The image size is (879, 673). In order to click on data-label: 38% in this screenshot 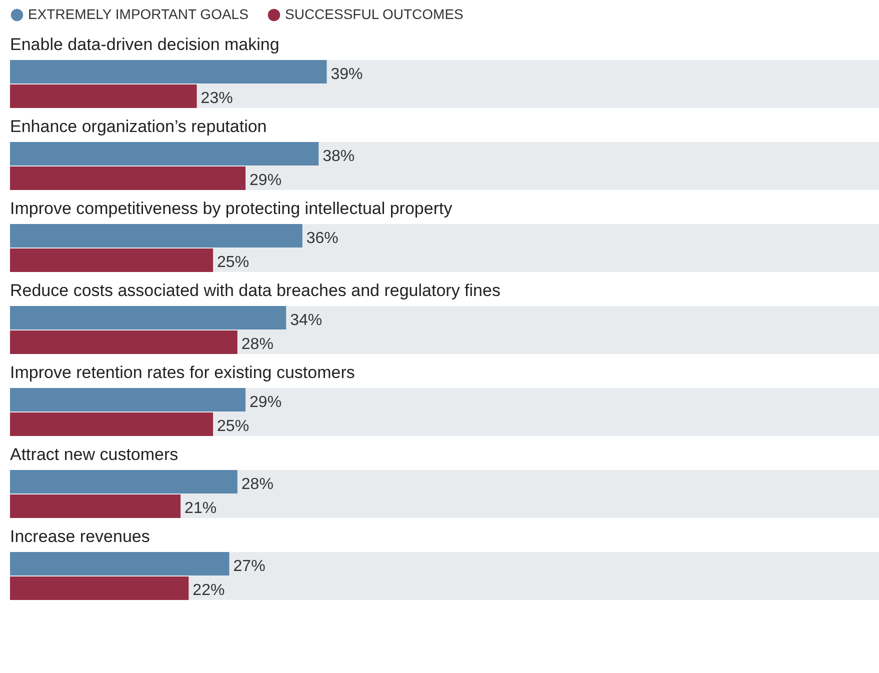, I will do `click(338, 156)`.